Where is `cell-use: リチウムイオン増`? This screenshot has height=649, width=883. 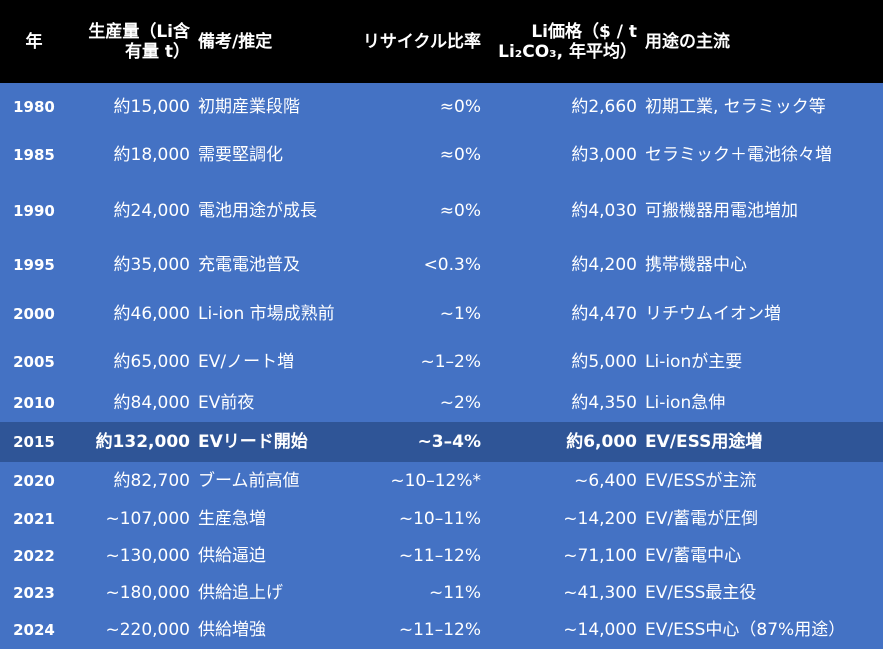 cell-use: リチウムイオン増 is located at coordinates (713, 314).